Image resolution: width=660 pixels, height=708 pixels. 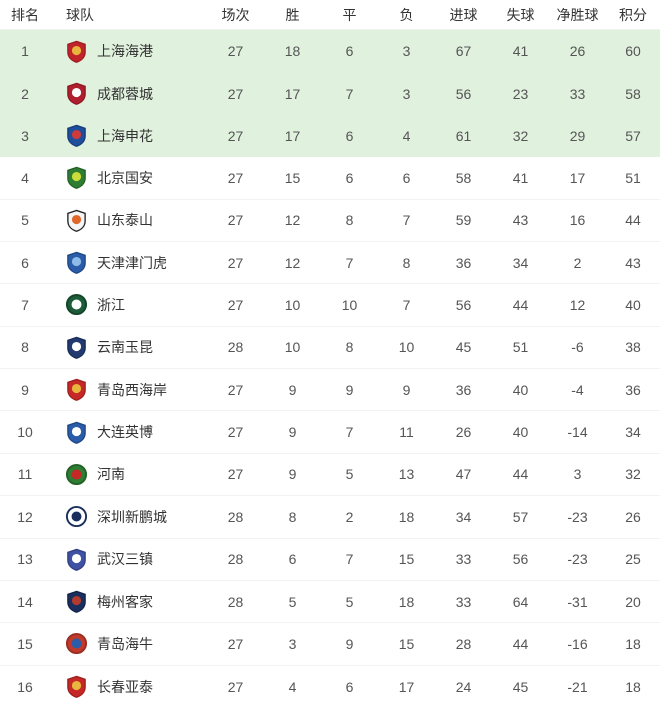 I want to click on table-row: 5 山东泰山 27 12 8 7 59 43 16 44, so click(x=330, y=220).